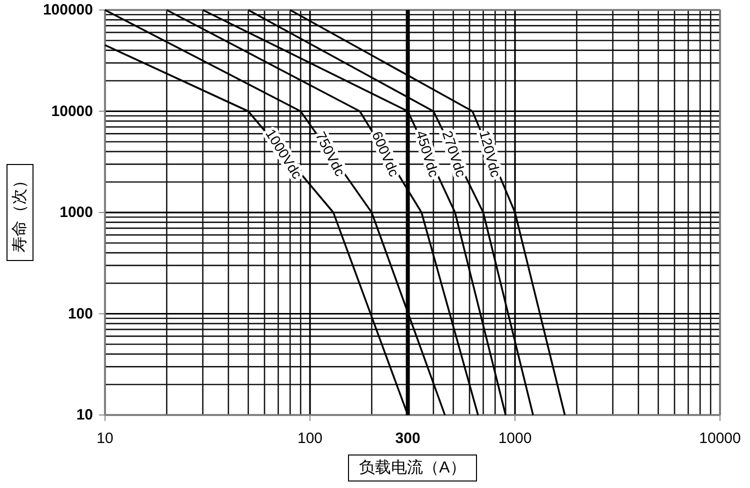  Describe the element at coordinates (105, 438) in the screenshot. I see `x-tick-label: 10` at that location.